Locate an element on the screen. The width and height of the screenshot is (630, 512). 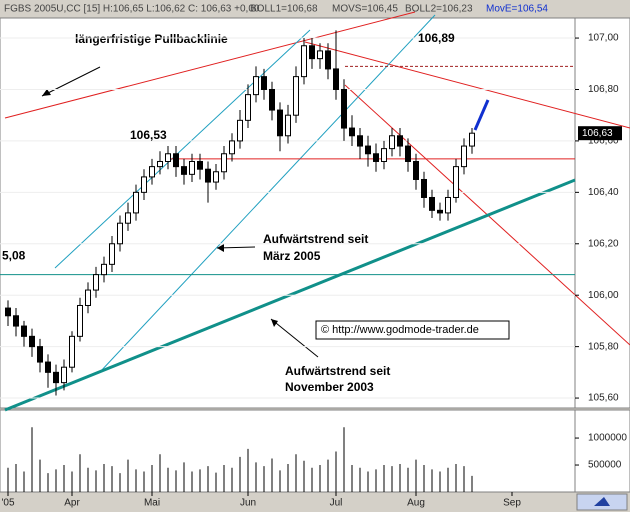
y2-tick-label: 500000 is located at coordinates (605, 465).